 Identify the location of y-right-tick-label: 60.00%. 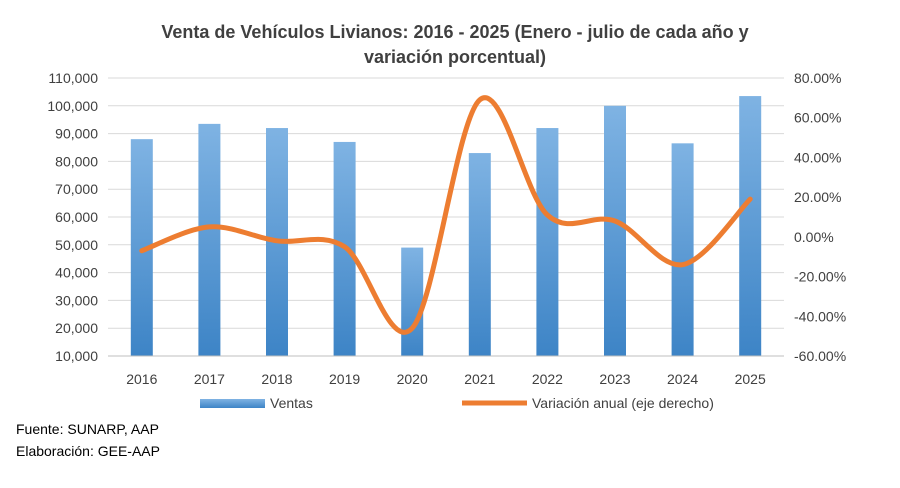
(817, 118).